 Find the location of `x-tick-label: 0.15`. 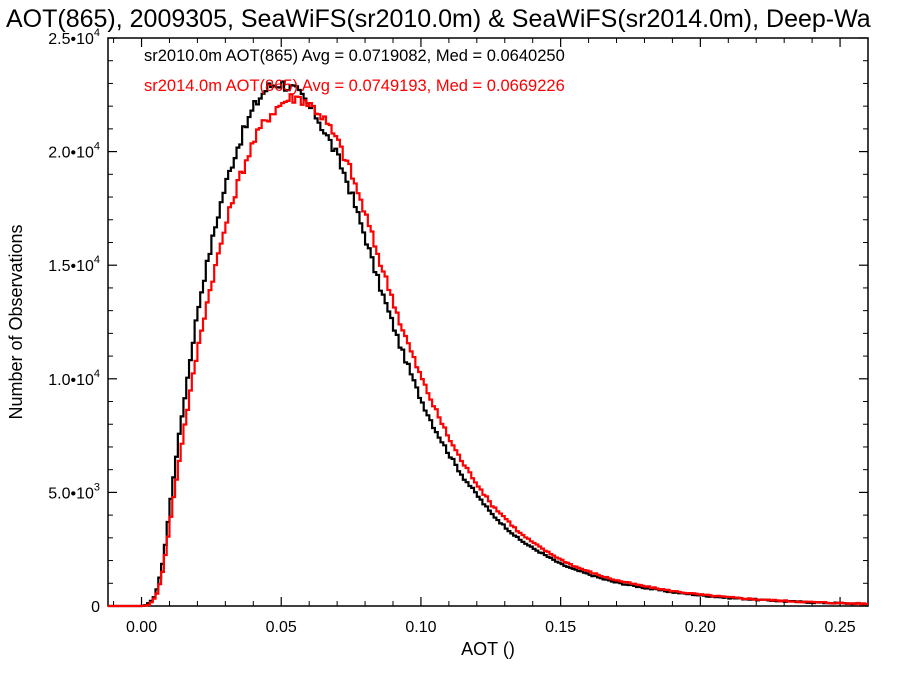

x-tick-label: 0.15 is located at coordinates (560, 627).